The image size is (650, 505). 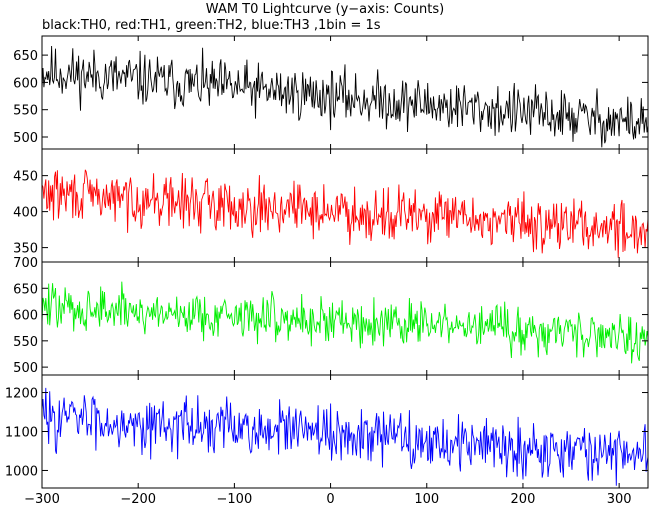 I want to click on x-tick-label: 300, so click(x=619, y=498).